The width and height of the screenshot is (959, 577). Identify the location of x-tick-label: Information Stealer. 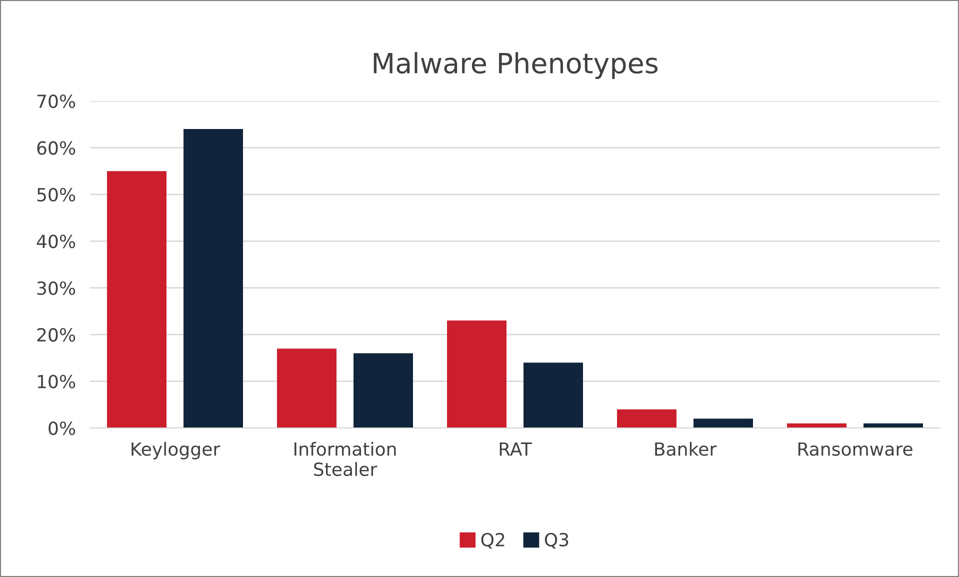
(345, 459).